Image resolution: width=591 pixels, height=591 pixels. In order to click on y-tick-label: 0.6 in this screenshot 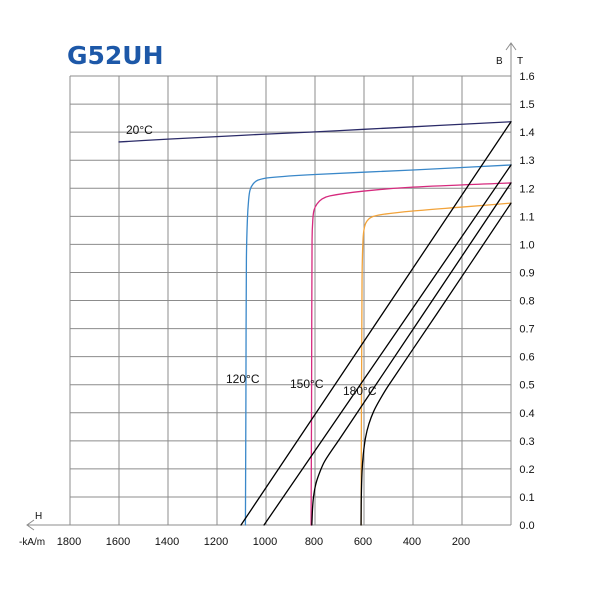, I will do `click(526, 358)`.